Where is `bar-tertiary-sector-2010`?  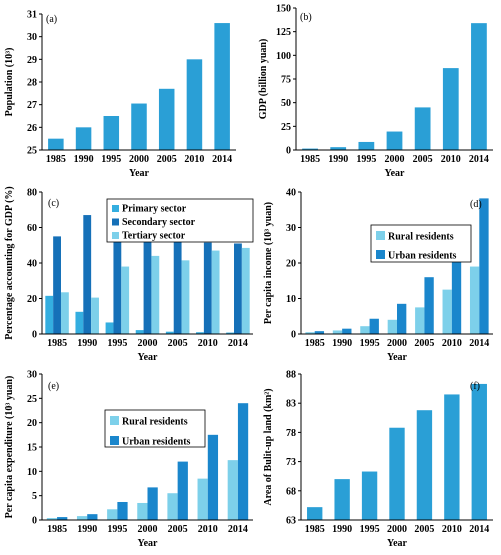
bar-tertiary-sector-2010 is located at coordinates (215, 292).